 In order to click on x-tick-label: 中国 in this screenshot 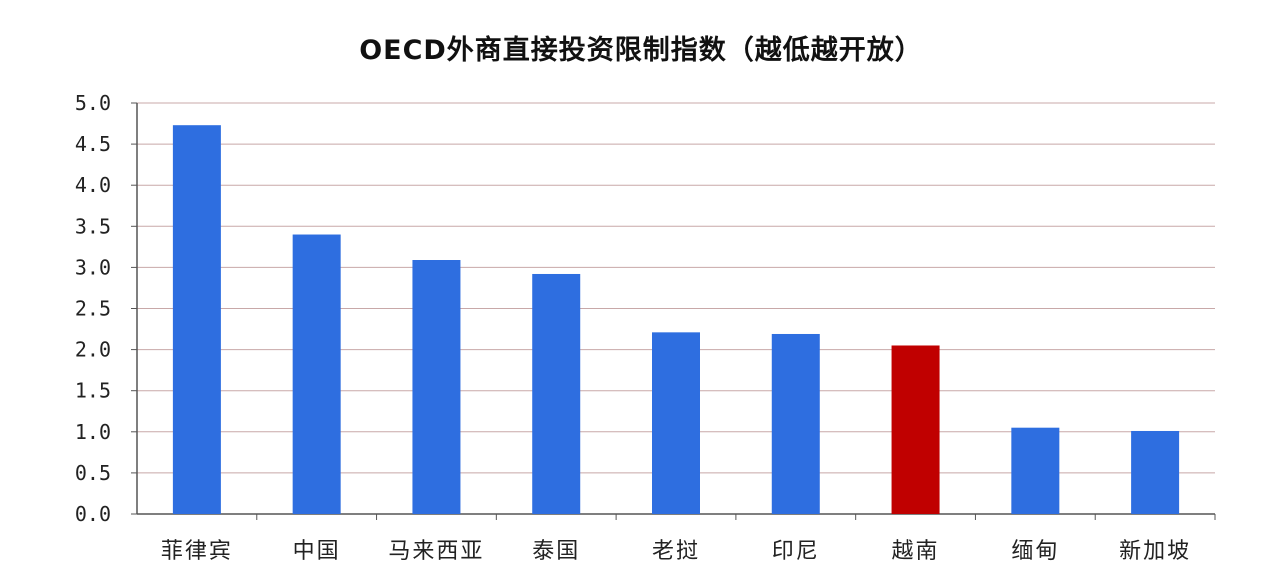, I will do `click(317, 551)`.